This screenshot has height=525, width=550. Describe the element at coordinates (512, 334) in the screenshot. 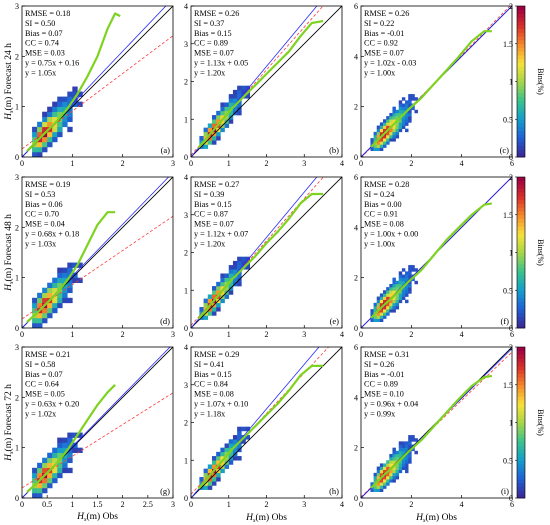

I see `x-tick-label: 6` at that location.